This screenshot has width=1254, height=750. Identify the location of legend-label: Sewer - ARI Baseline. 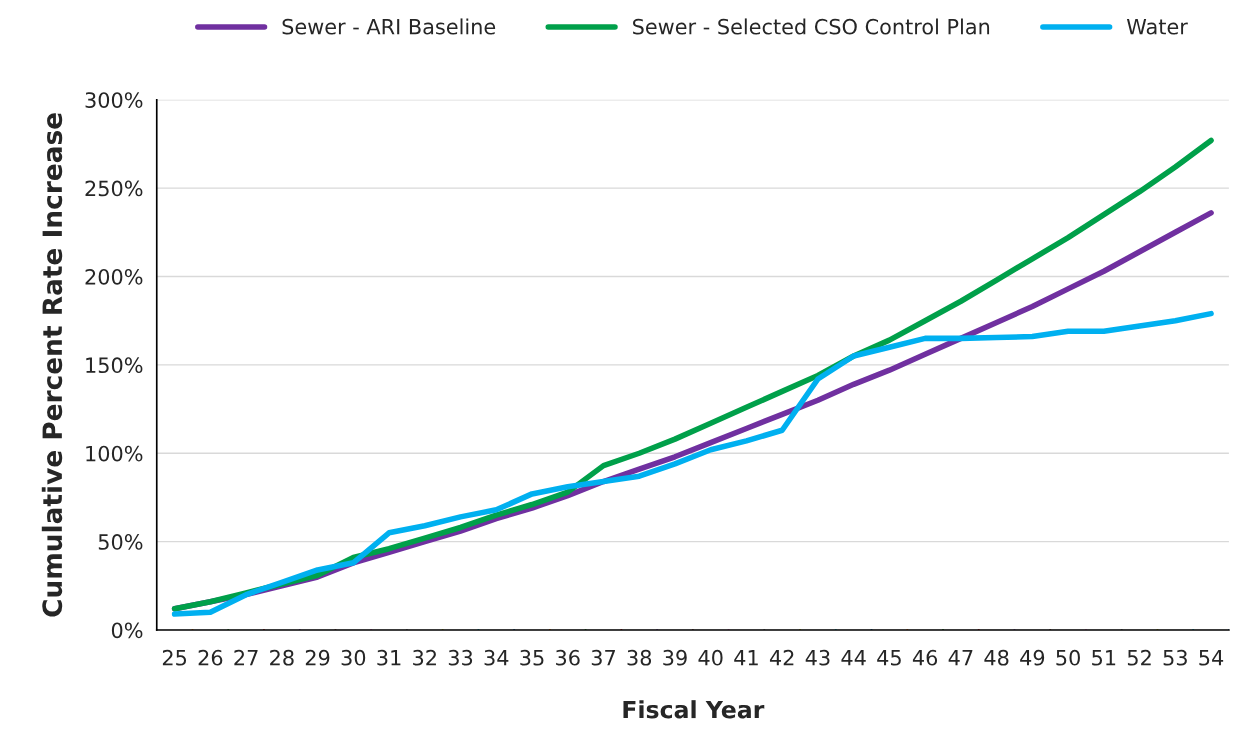
(389, 26).